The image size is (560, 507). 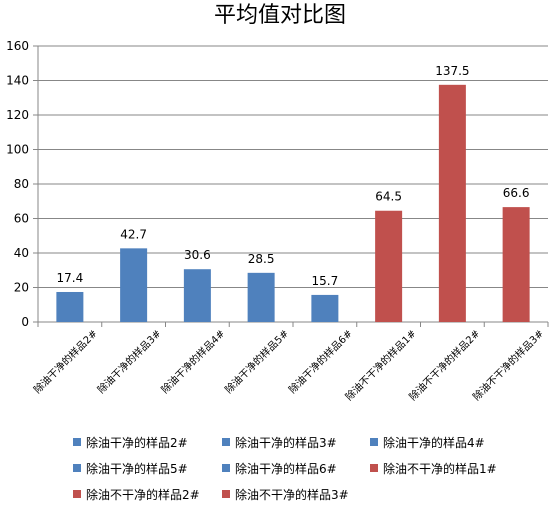 What do you see at coordinates (516, 193) in the screenshot?
I see `data-label: 66.6` at bounding box center [516, 193].